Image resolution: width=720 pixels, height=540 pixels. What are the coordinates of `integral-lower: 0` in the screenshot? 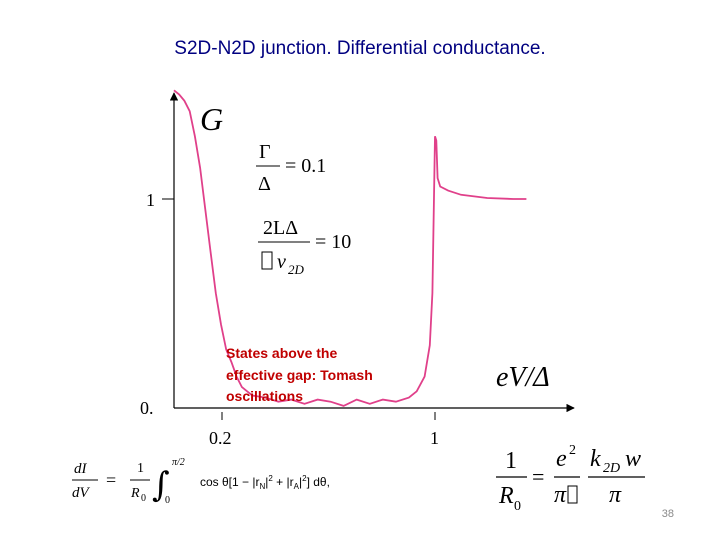 It's located at (167, 500).